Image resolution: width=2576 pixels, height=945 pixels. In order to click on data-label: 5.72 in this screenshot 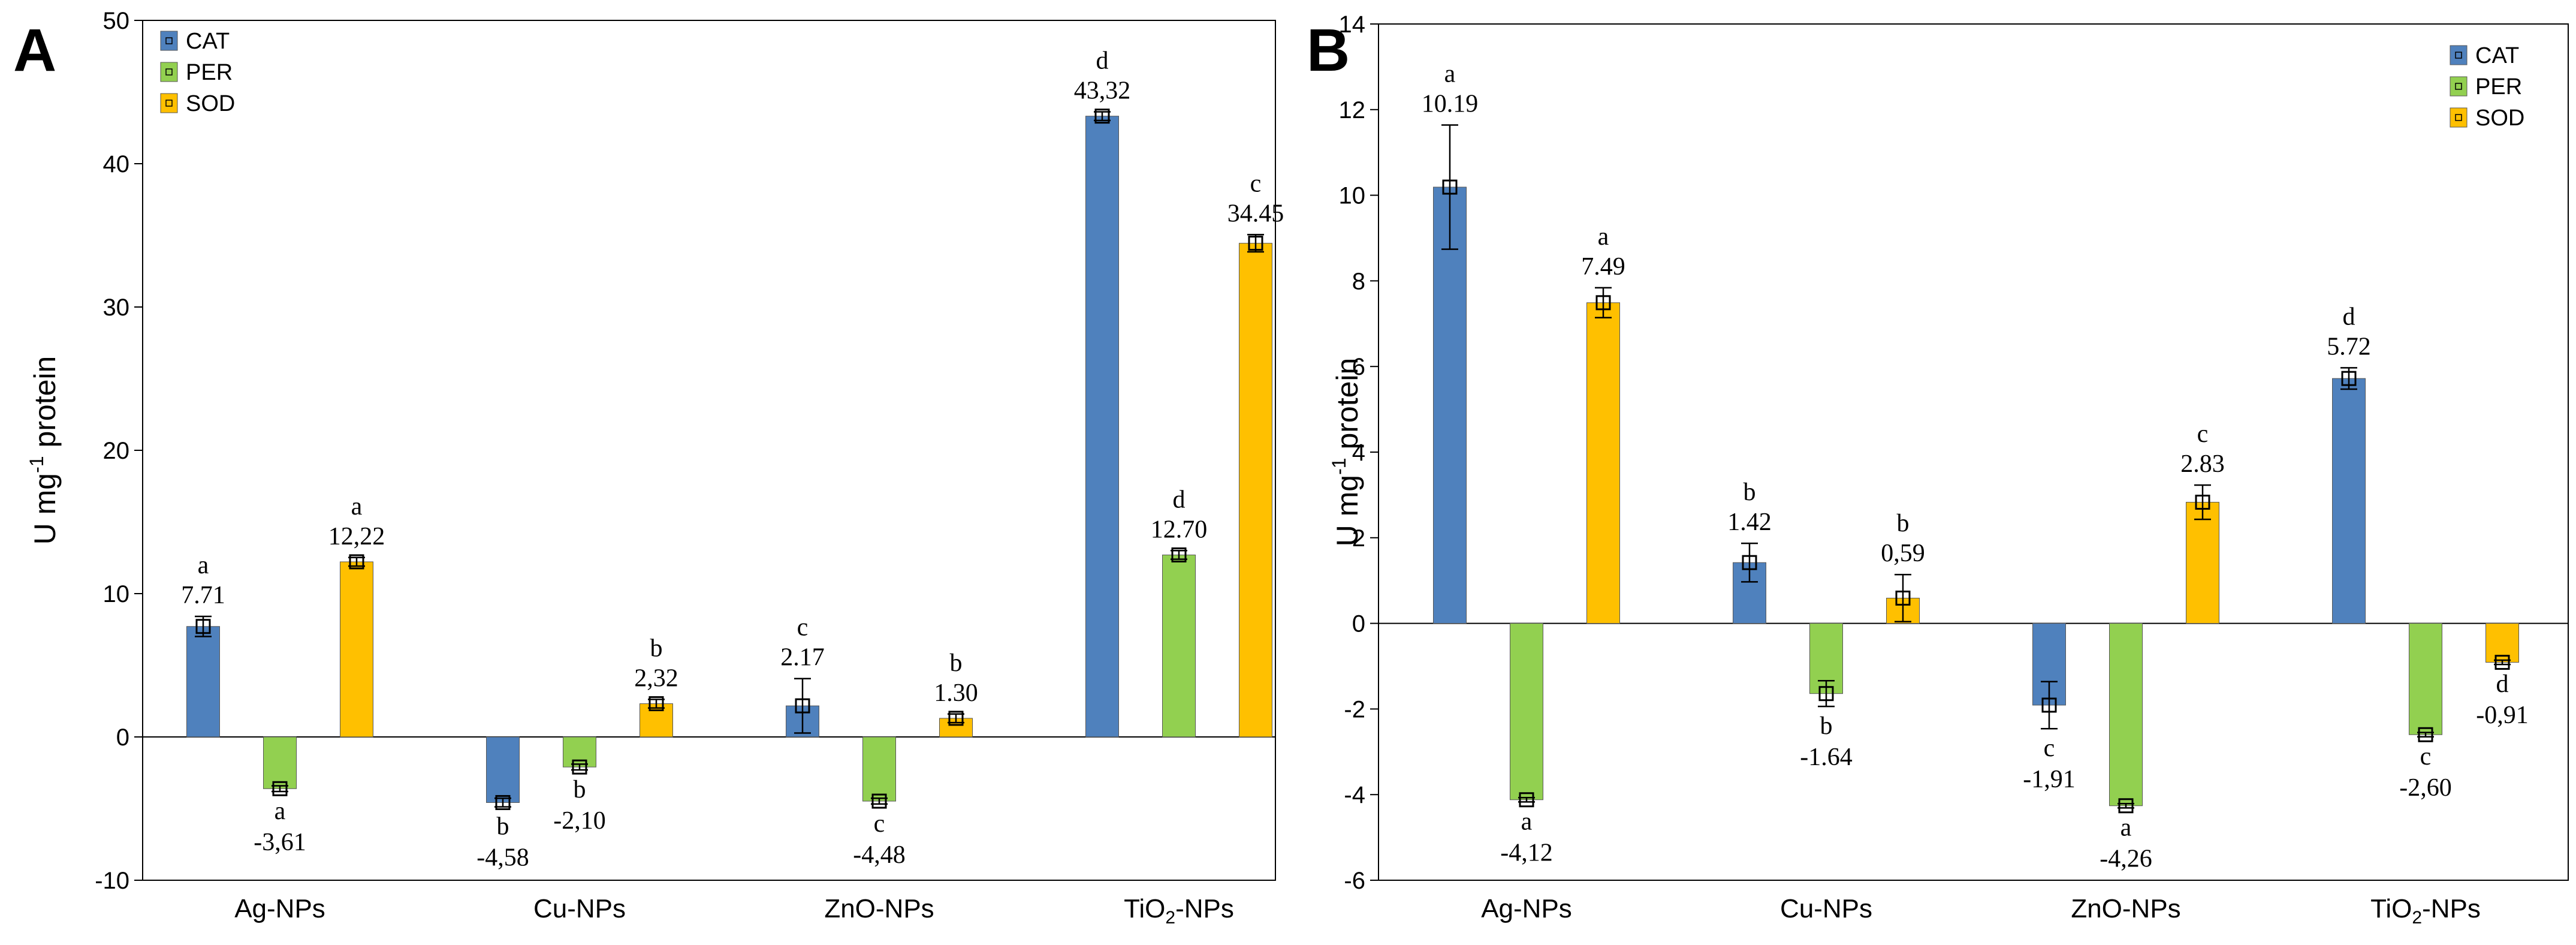, I will do `click(2349, 346)`.